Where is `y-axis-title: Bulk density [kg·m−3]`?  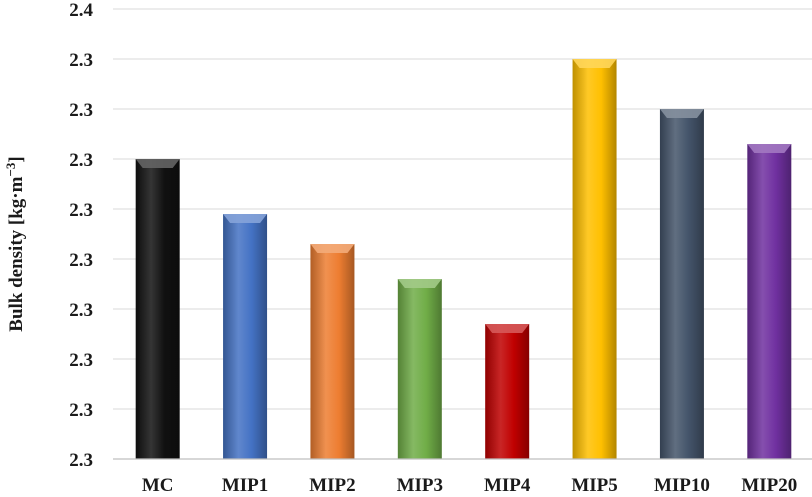 y-axis-title: Bulk density [kg·m−3] is located at coordinates (15, 243).